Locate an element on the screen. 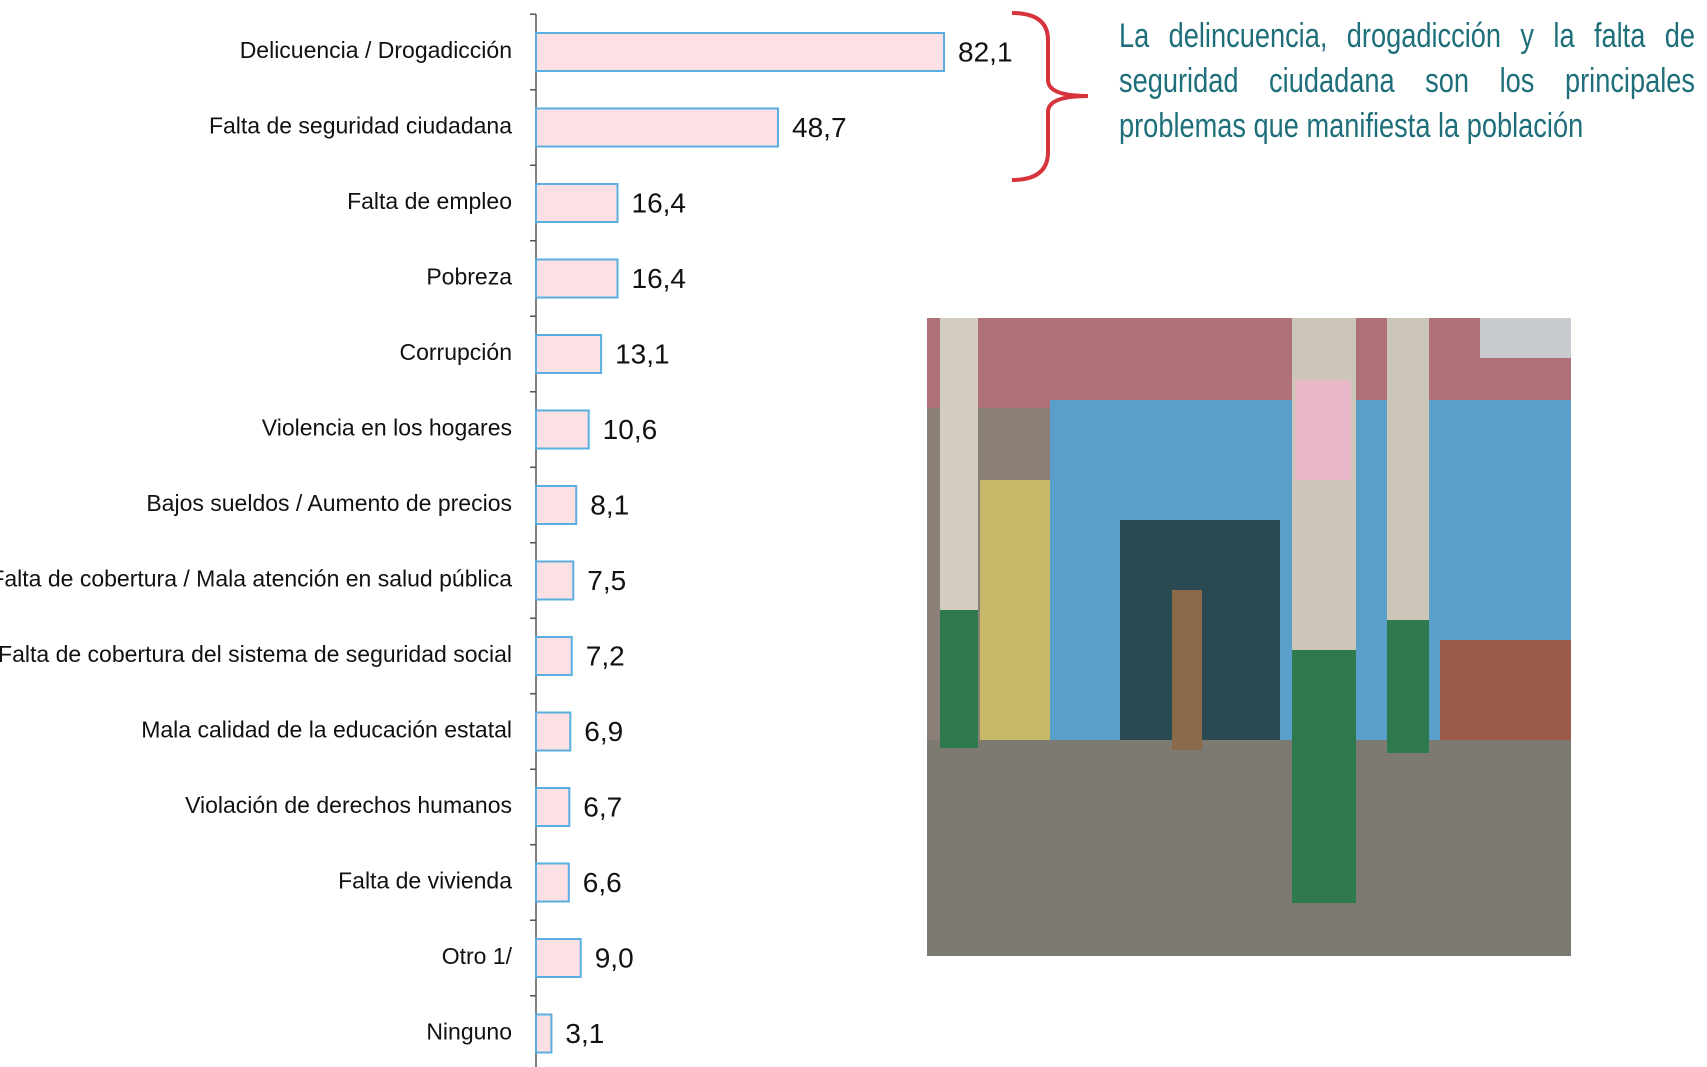 This screenshot has width=1707, height=1067. value-label: 6,9 is located at coordinates (603, 731).